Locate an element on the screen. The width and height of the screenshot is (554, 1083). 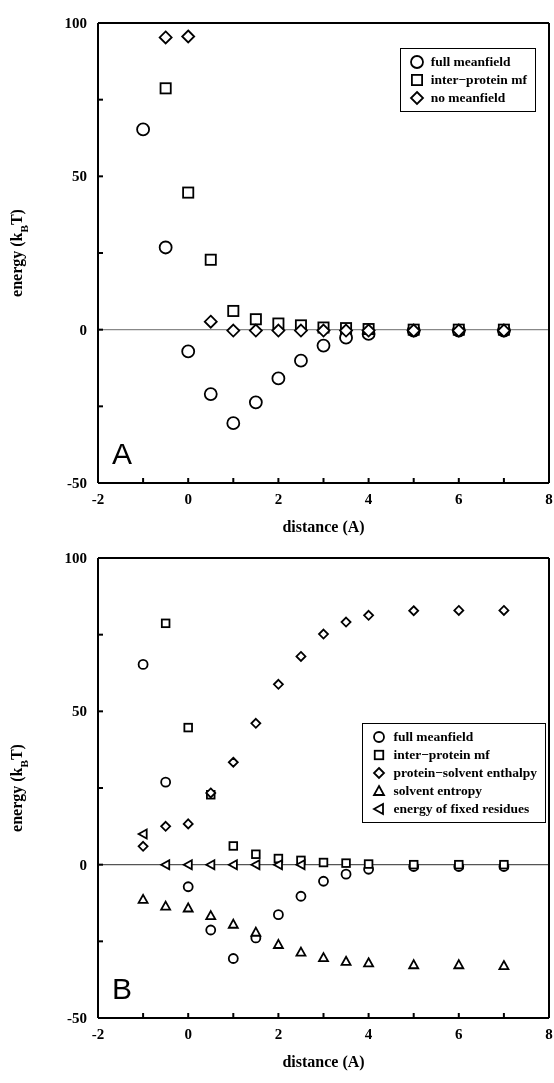
legend-label: solvent entropy is located at coordinates (438, 791).